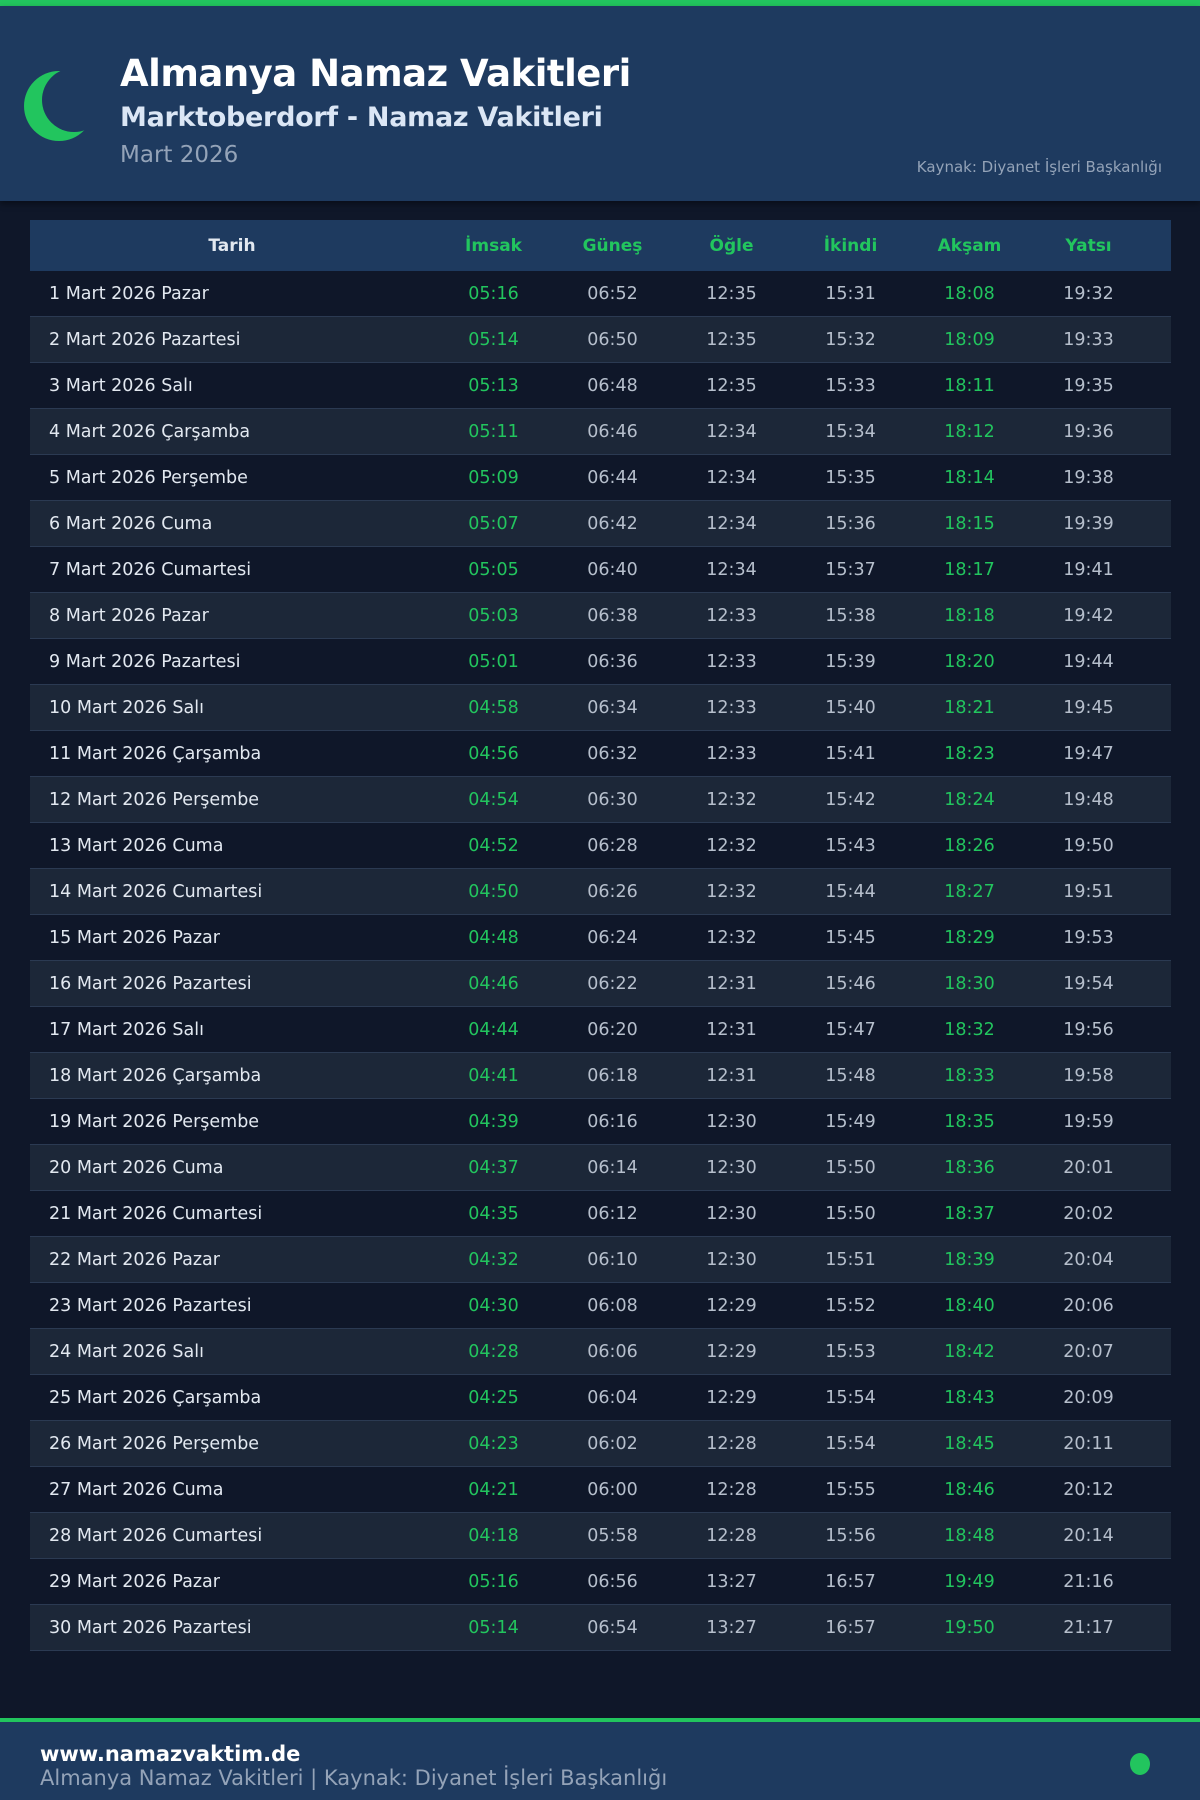  What do you see at coordinates (731, 385) in the screenshot?
I see `cell-ogle: 12:35` at bounding box center [731, 385].